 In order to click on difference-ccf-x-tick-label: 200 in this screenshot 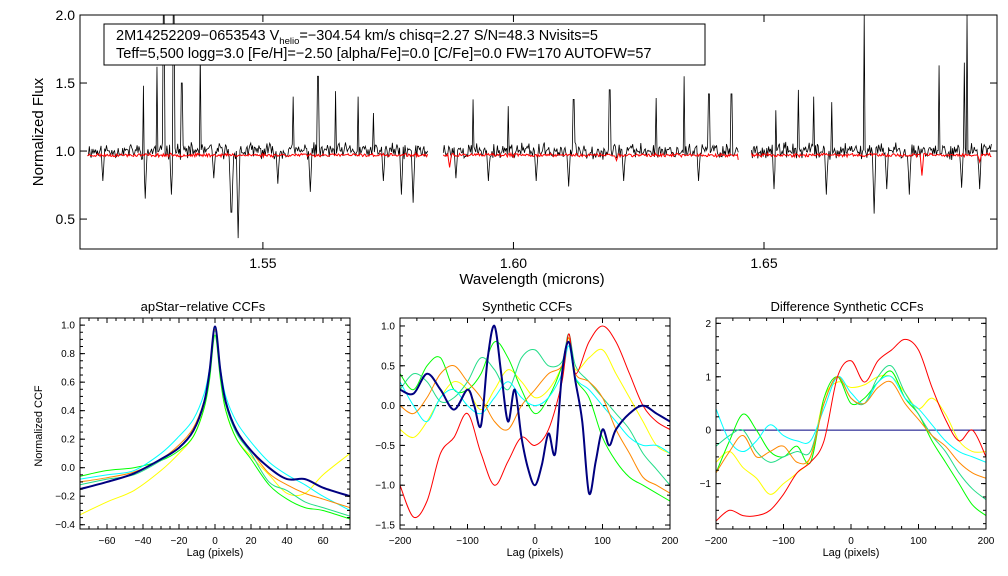, I will do `click(986, 541)`.